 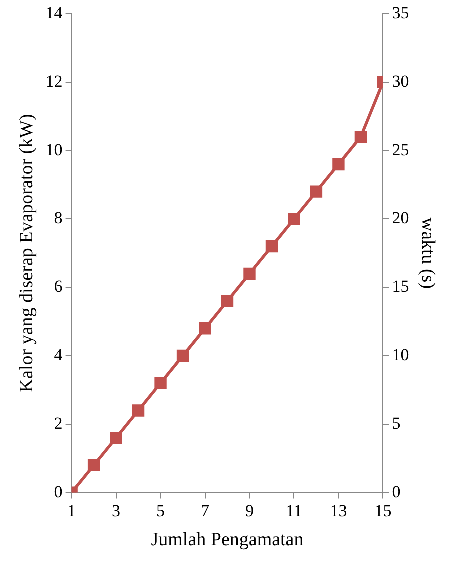 What do you see at coordinates (249, 510) in the screenshot?
I see `x-tick-label: 9` at bounding box center [249, 510].